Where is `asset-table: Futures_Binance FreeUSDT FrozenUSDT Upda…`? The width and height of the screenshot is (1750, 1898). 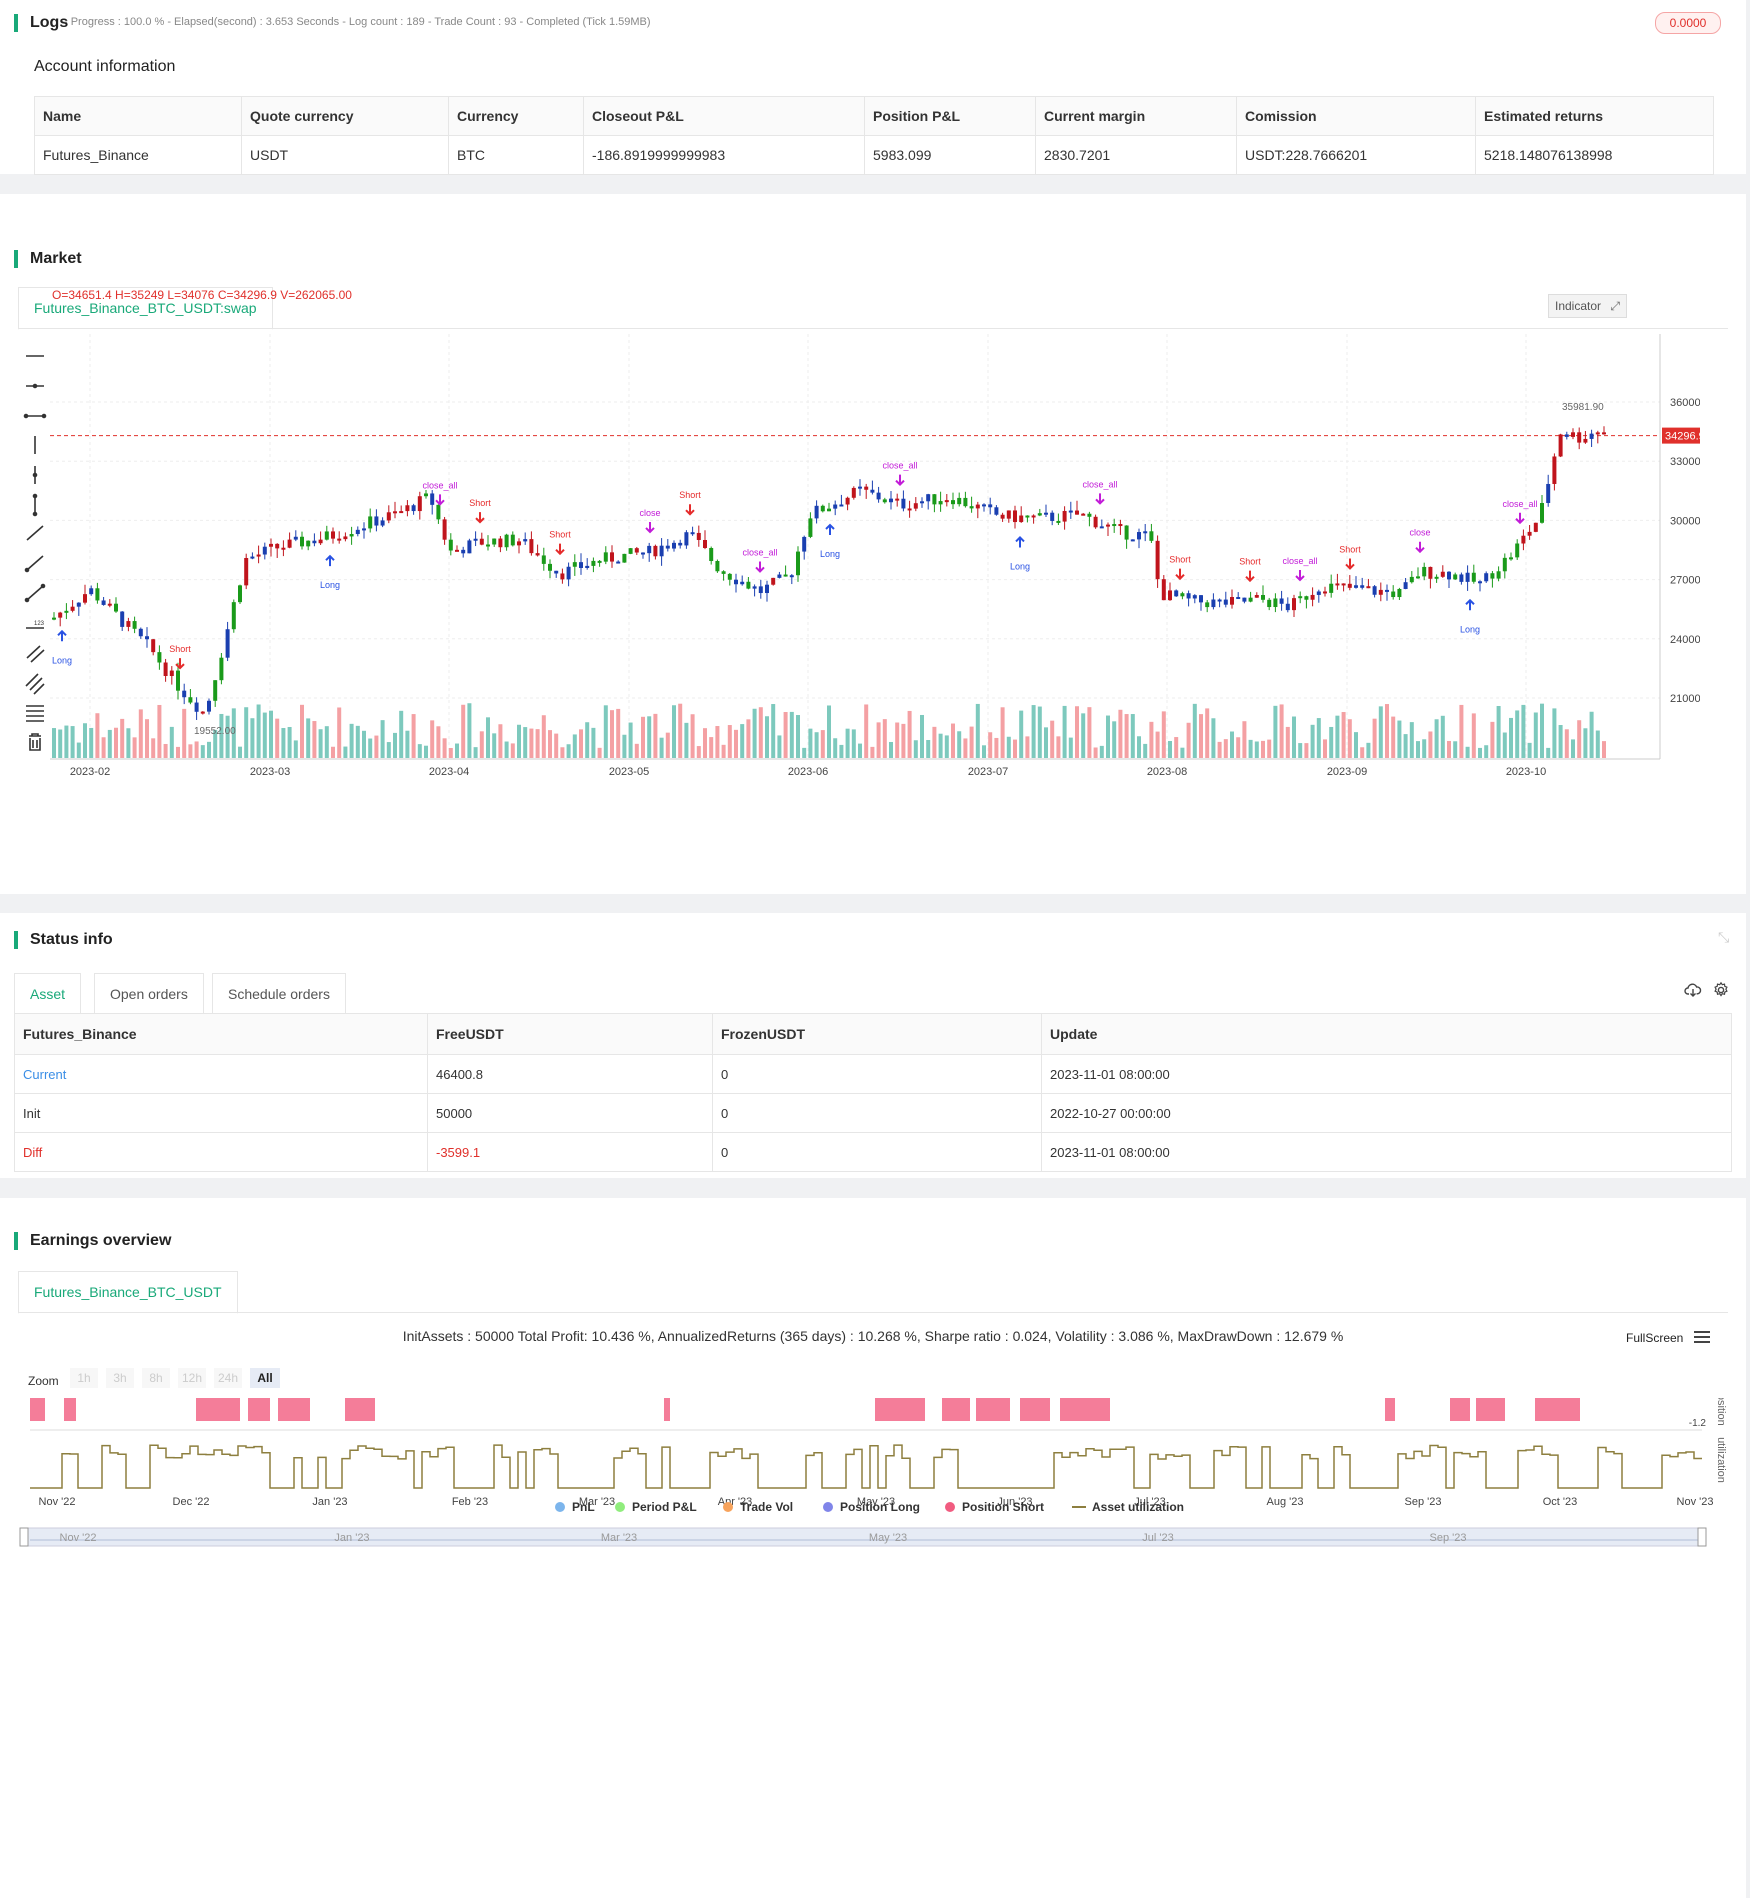
asset-table: Futures_Binance FreeUSDT FrozenUSDT Upda… is located at coordinates (873, 1092).